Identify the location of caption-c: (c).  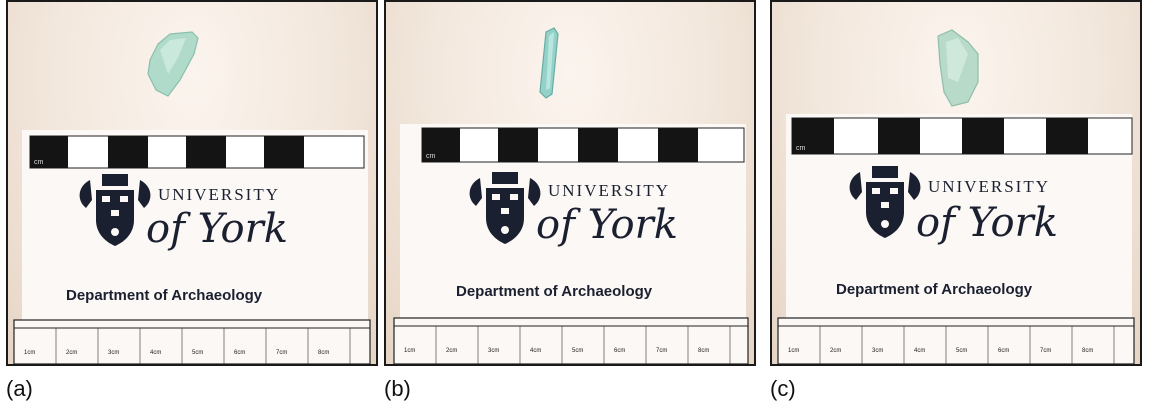
(783, 388).